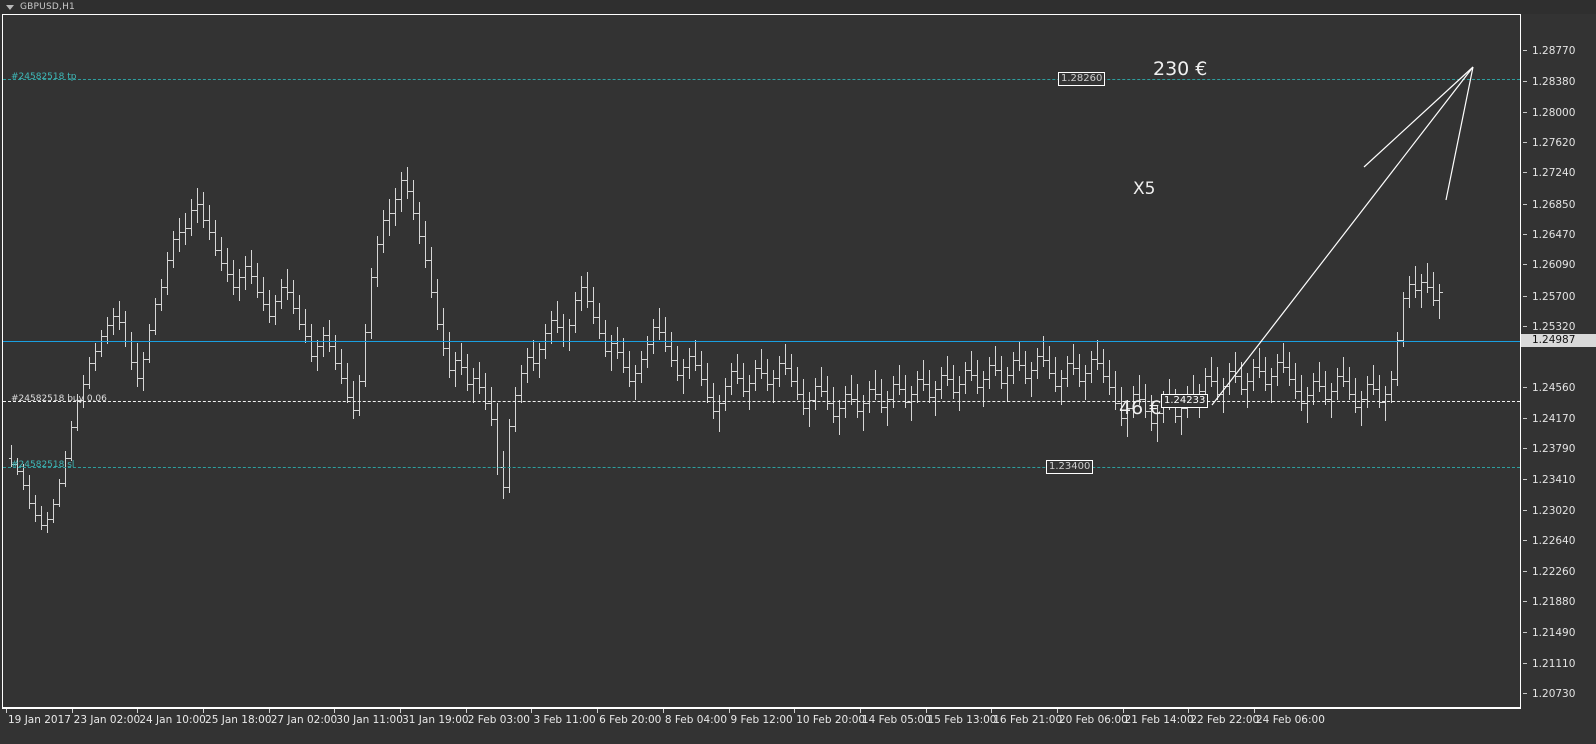 The width and height of the screenshot is (1596, 744). Describe the element at coordinates (1070, 467) in the screenshot. I see `trade-level-price-tag: 1.23400` at that location.